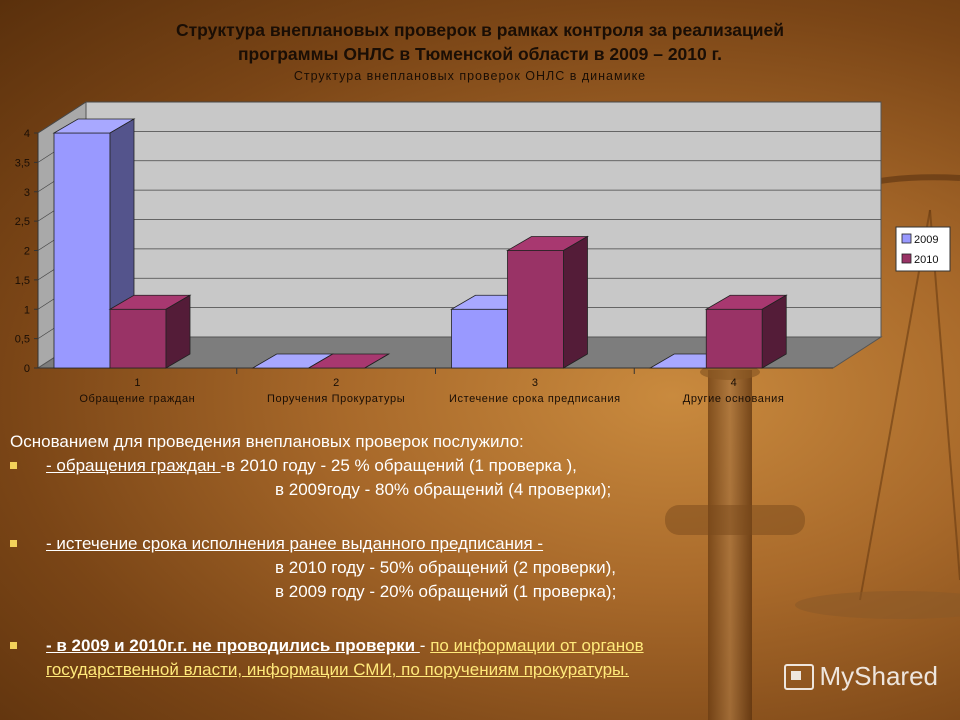  Describe the element at coordinates (22, 163) in the screenshot. I see `y-tick-label: 3,5` at that location.